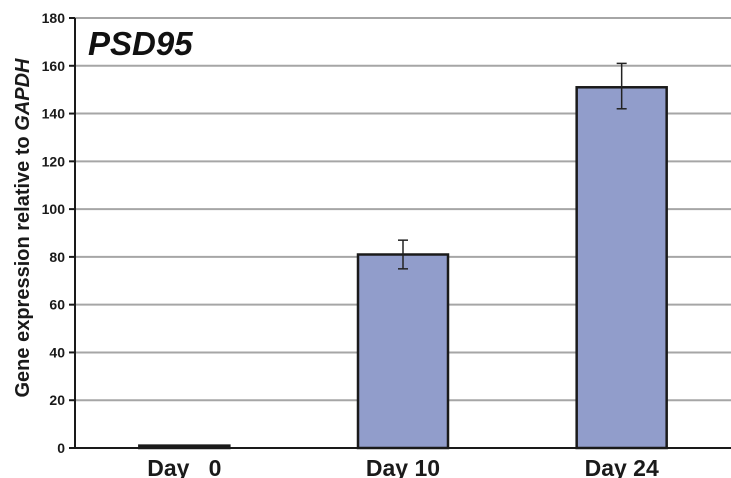 This screenshot has width=731, height=478. What do you see at coordinates (23, 264) in the screenshot?
I see `y-axis-title-prefix: Gene expression relative to` at bounding box center [23, 264].